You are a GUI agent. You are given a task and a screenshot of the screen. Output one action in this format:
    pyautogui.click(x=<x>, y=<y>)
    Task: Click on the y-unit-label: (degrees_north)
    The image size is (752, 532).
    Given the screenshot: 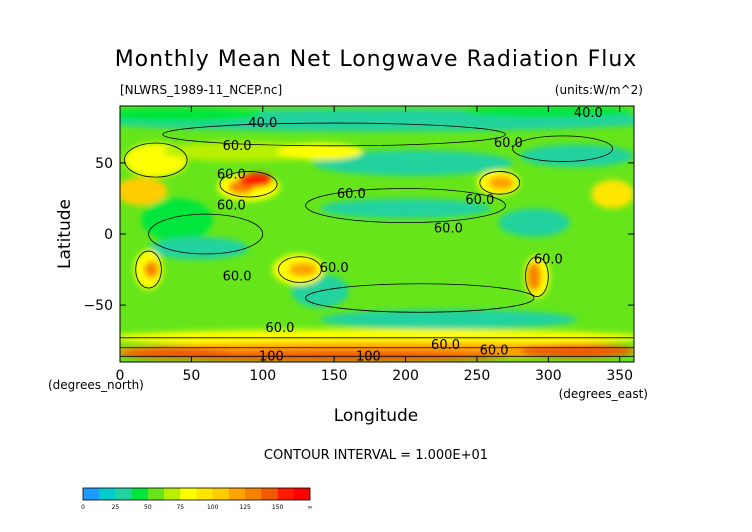 What is the action you would take?
    pyautogui.click(x=96, y=385)
    